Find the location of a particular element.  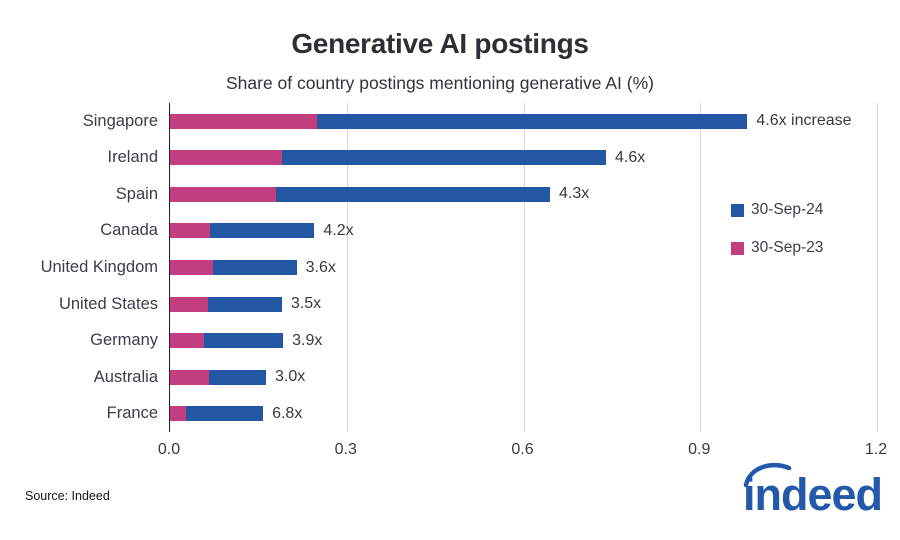

category-label: United States is located at coordinates (108, 303).